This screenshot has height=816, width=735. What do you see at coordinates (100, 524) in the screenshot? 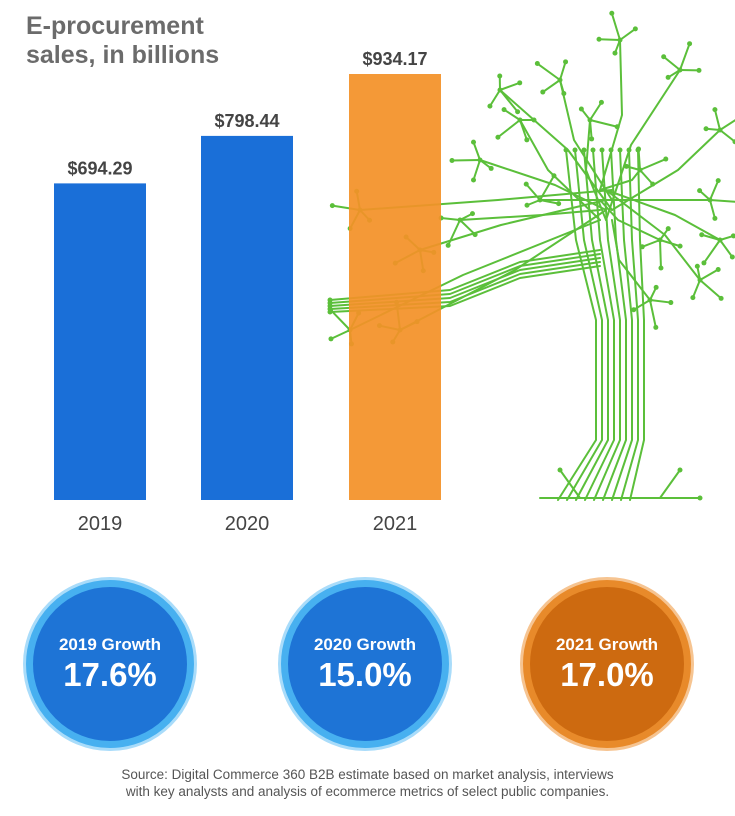
I see `category-label-2019: 2019` at bounding box center [100, 524].